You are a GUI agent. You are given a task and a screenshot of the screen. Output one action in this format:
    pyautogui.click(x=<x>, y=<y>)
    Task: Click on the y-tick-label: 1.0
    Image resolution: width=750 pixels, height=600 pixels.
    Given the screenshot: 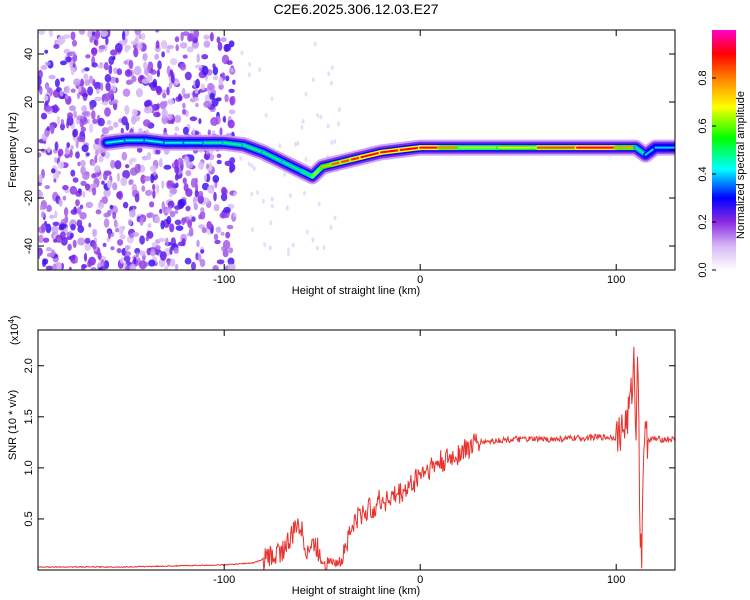 What is the action you would take?
    pyautogui.click(x=29, y=467)
    